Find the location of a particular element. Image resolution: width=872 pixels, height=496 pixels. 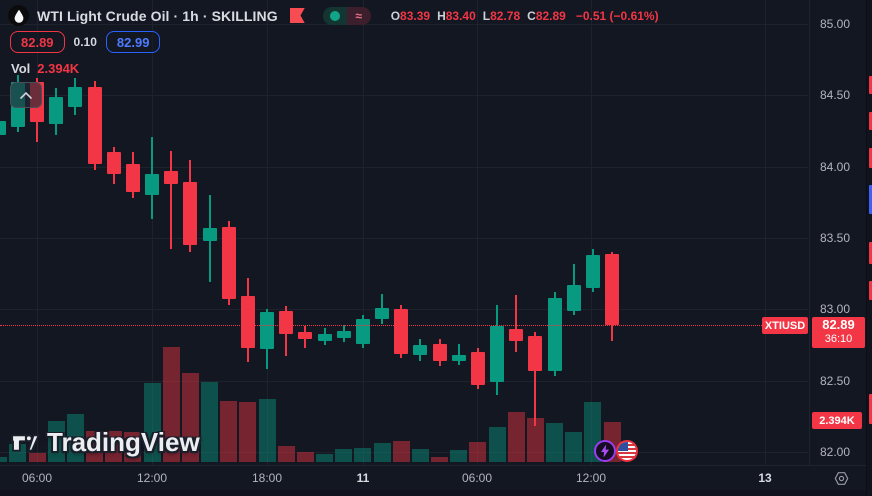

axis-settings-icon is located at coordinates (841, 481).